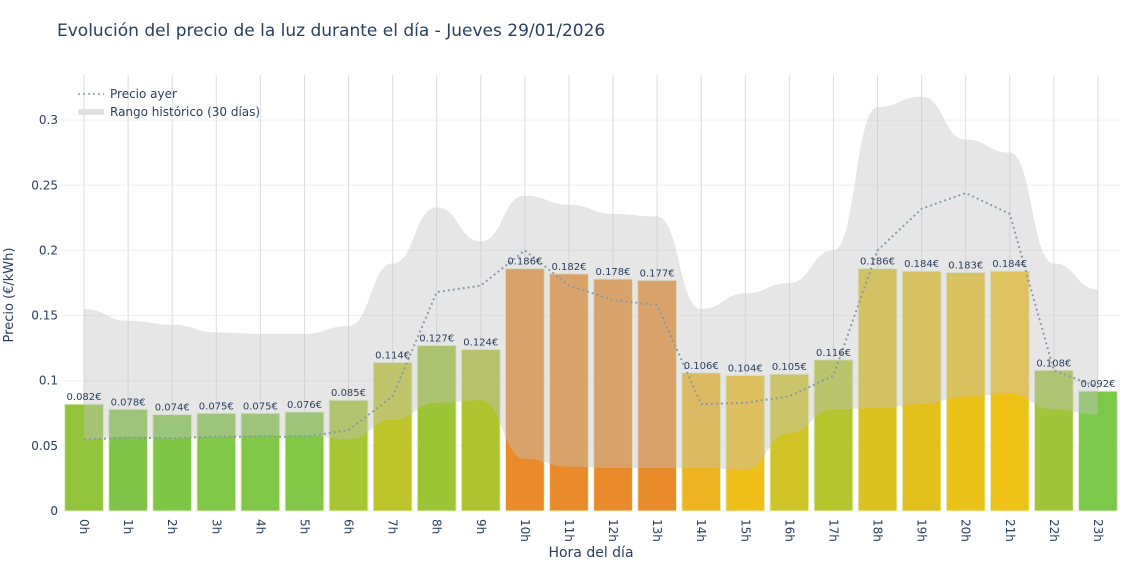  I want to click on x-tick-label: 19h, so click(922, 530).